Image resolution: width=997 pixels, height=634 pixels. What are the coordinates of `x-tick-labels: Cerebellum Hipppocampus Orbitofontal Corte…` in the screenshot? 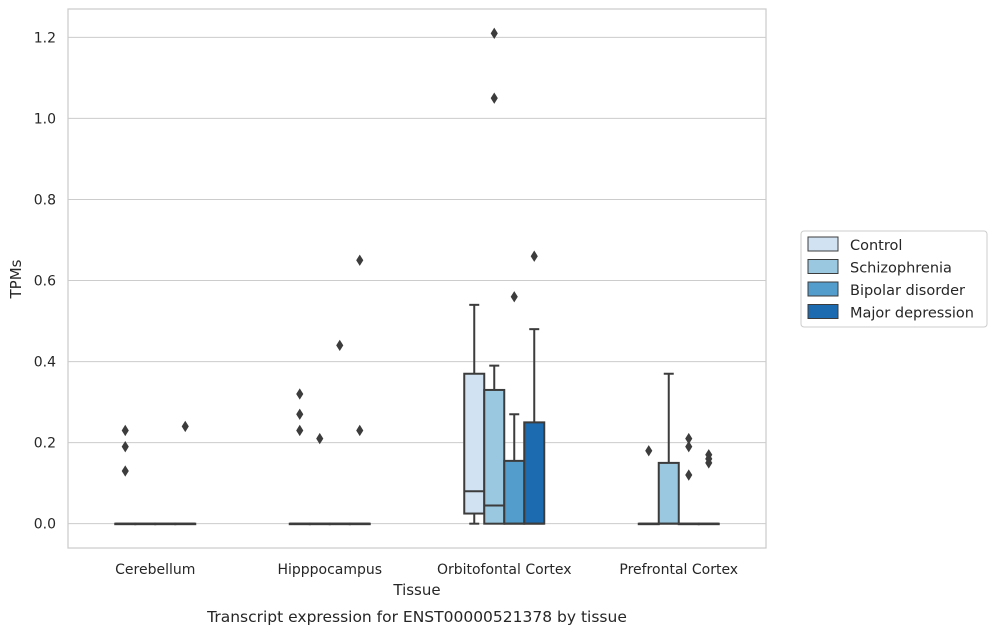 It's located at (426, 570).